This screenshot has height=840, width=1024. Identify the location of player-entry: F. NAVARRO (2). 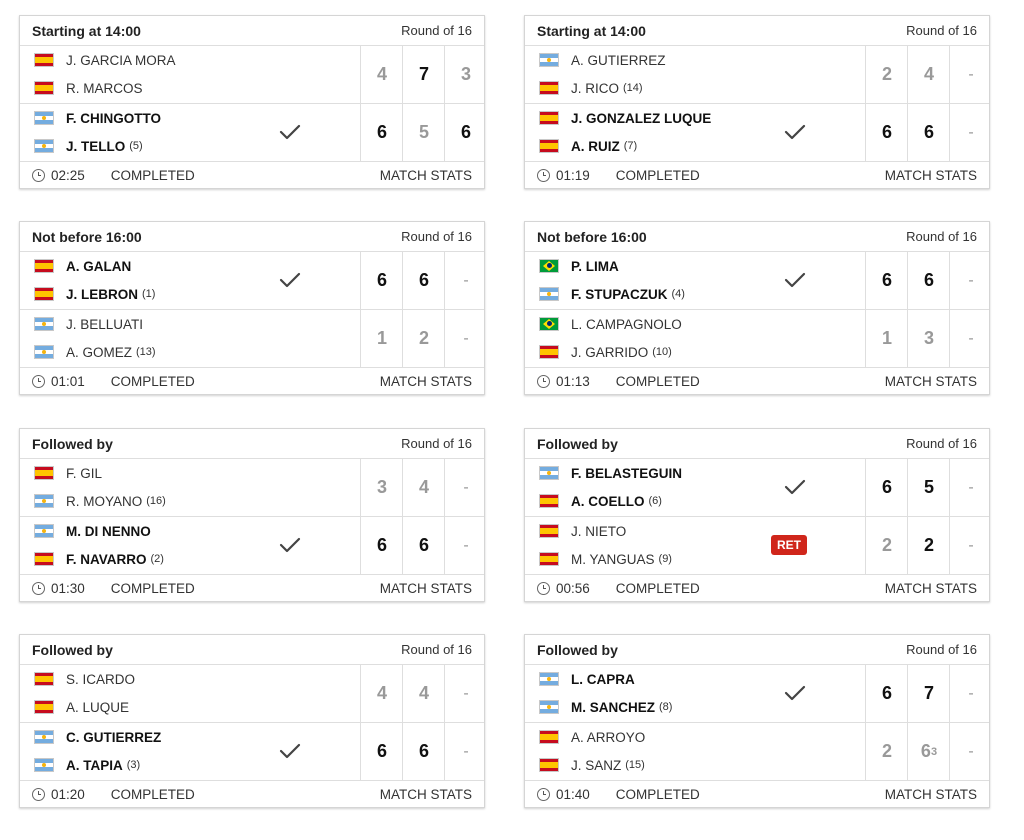
(99, 559).